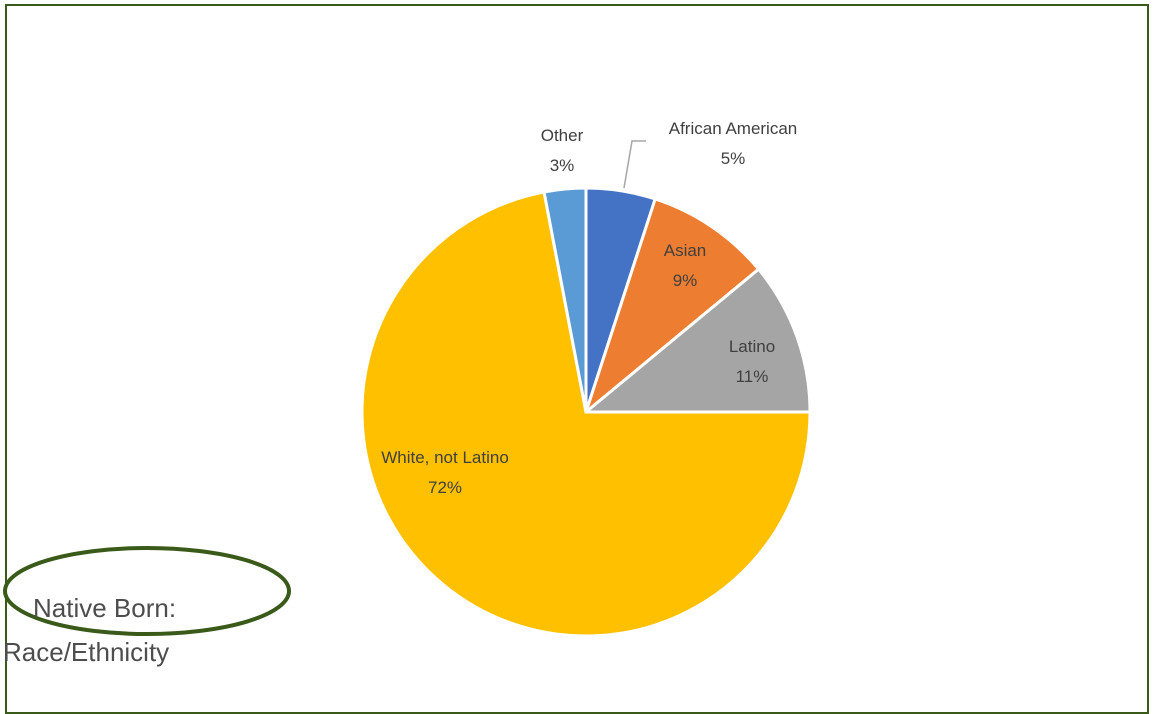 The image size is (1155, 714). What do you see at coordinates (86, 652) in the screenshot?
I see `caption-line-2: Race/Ethnicity` at bounding box center [86, 652].